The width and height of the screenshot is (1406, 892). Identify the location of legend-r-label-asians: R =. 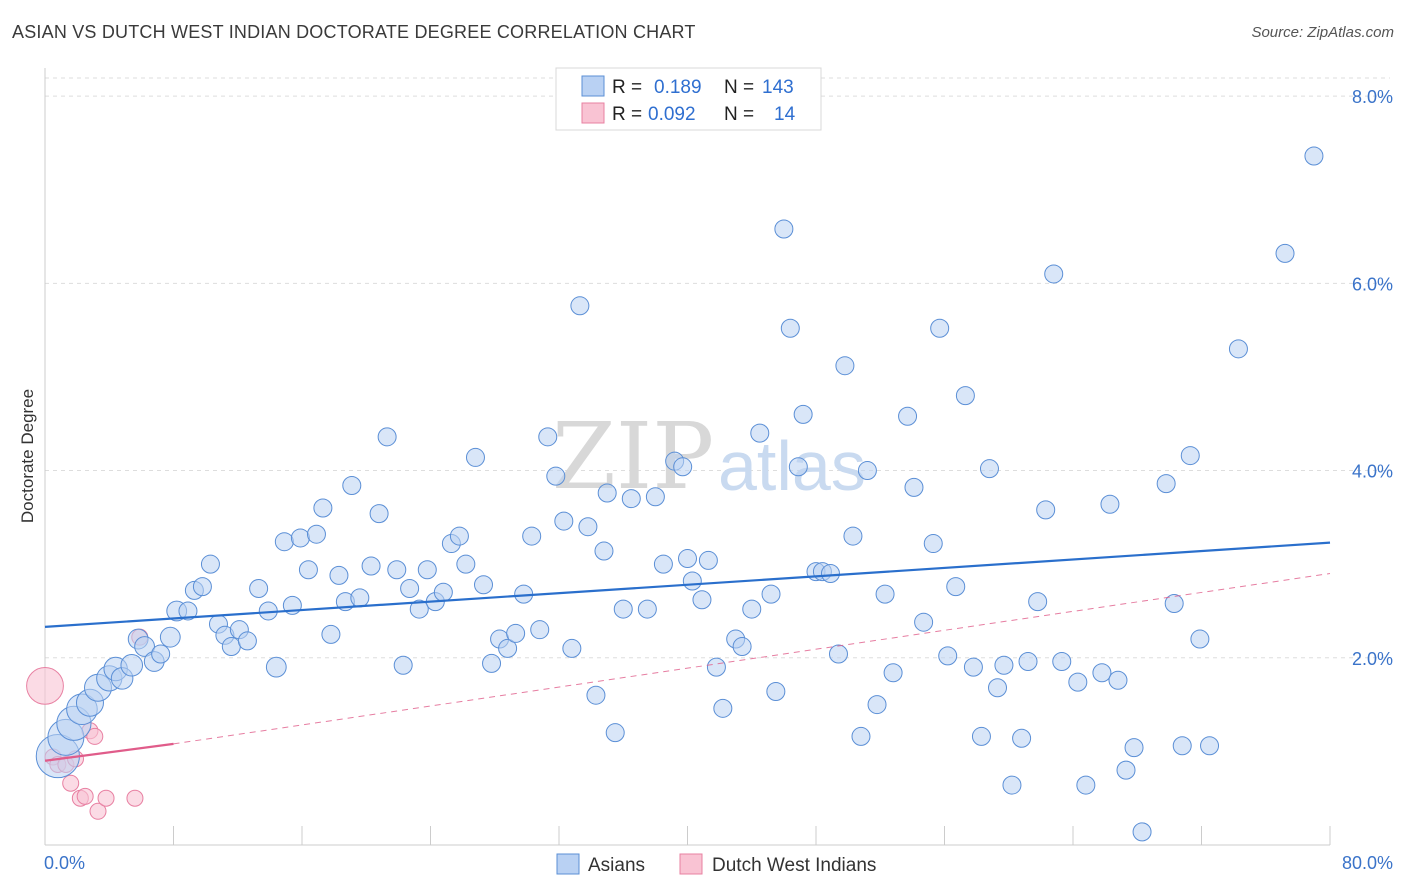
(627, 87).